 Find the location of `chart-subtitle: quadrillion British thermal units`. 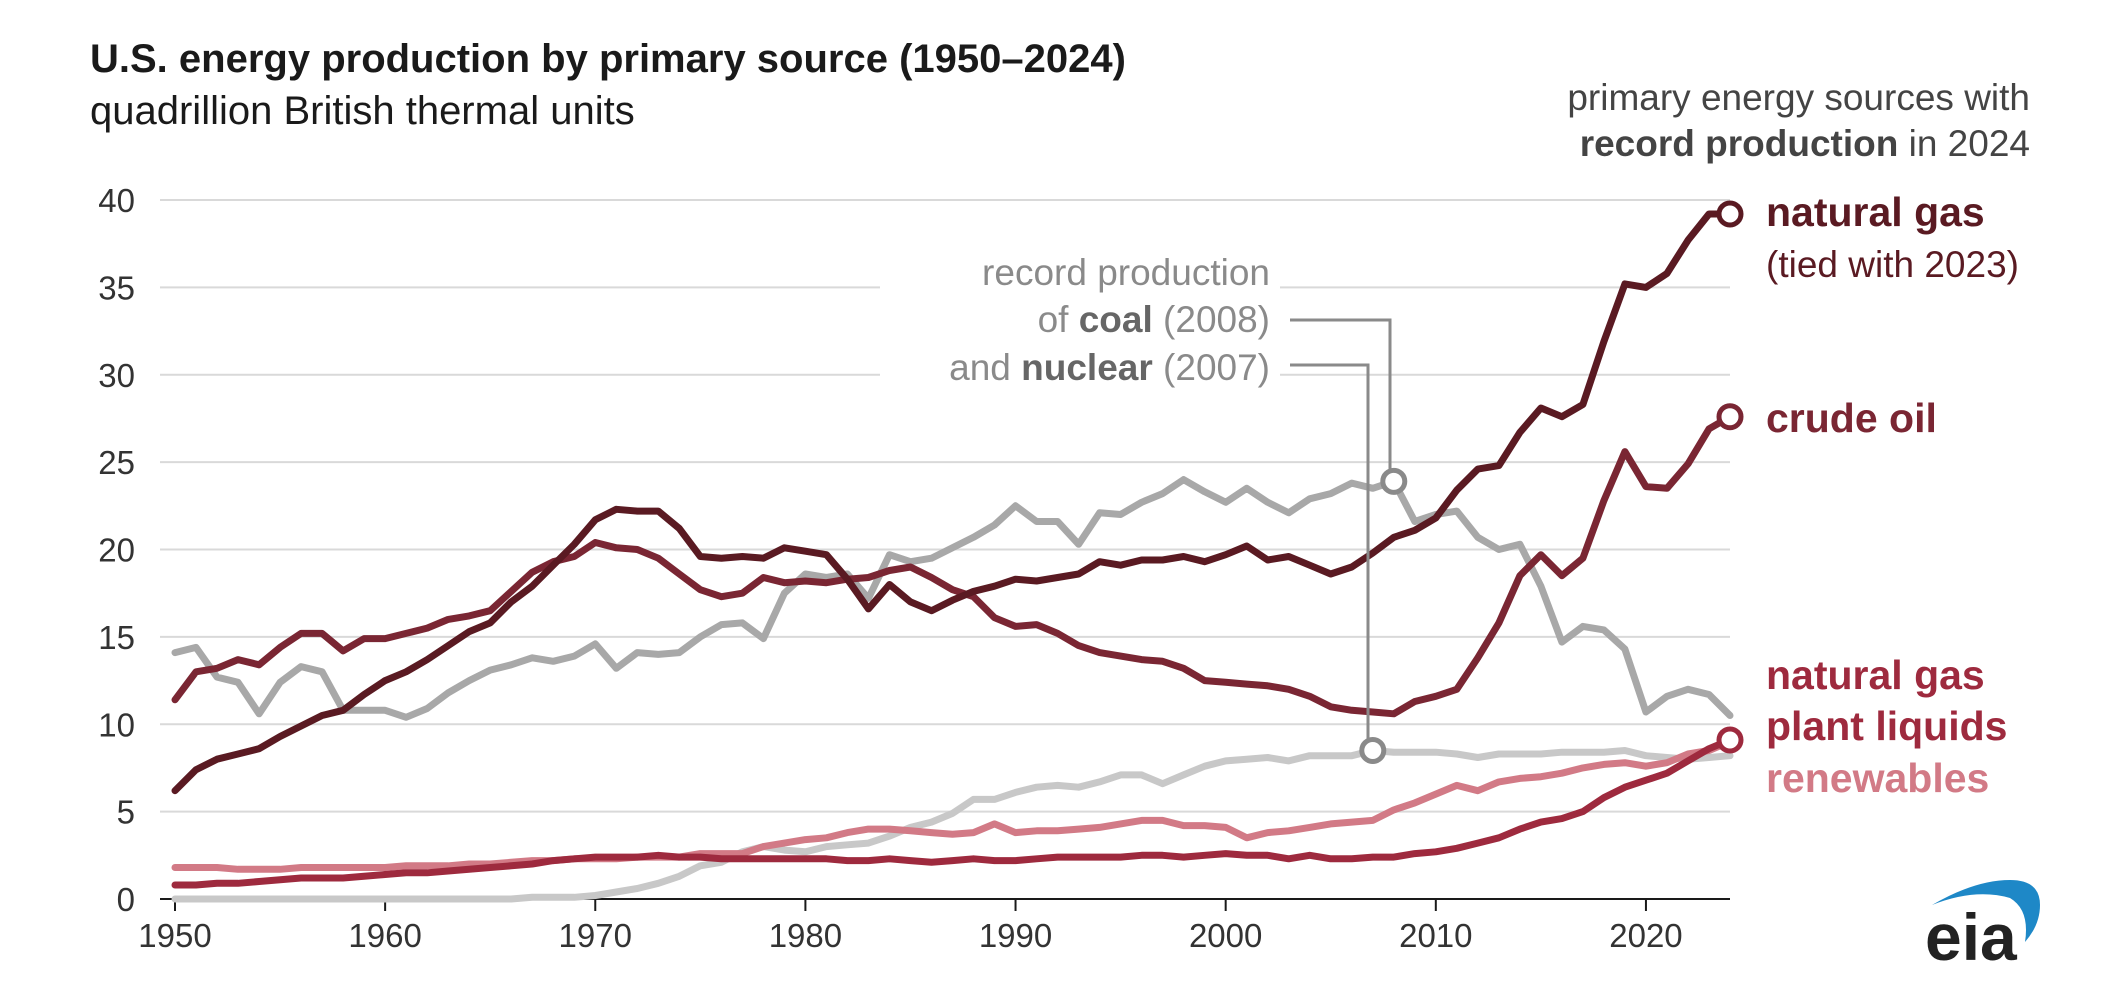

chart-subtitle: quadrillion British thermal units is located at coordinates (362, 111).